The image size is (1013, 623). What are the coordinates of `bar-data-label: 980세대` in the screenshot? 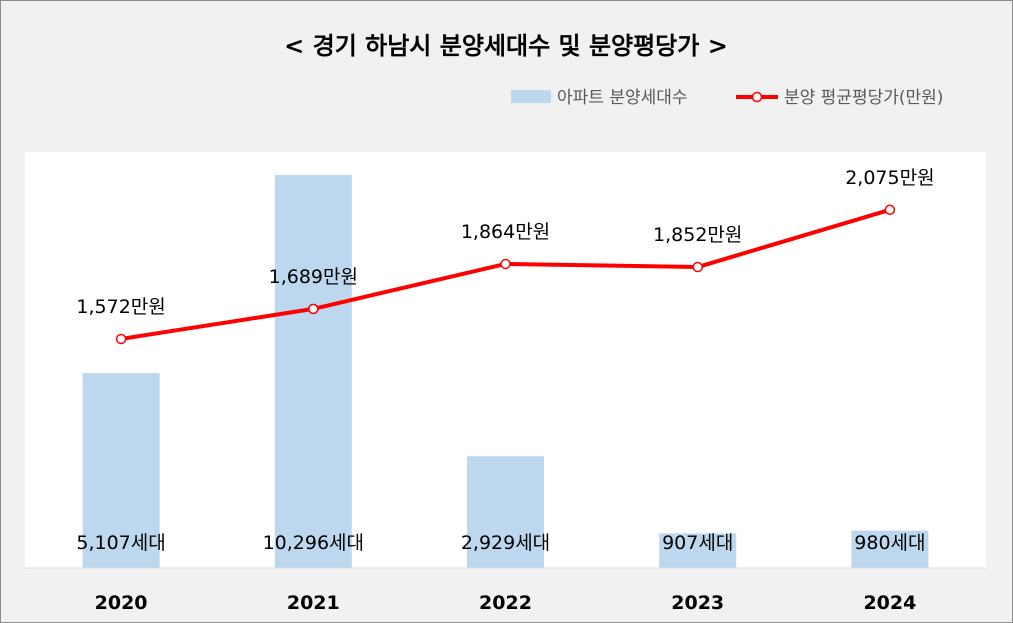 It's located at (889, 543).